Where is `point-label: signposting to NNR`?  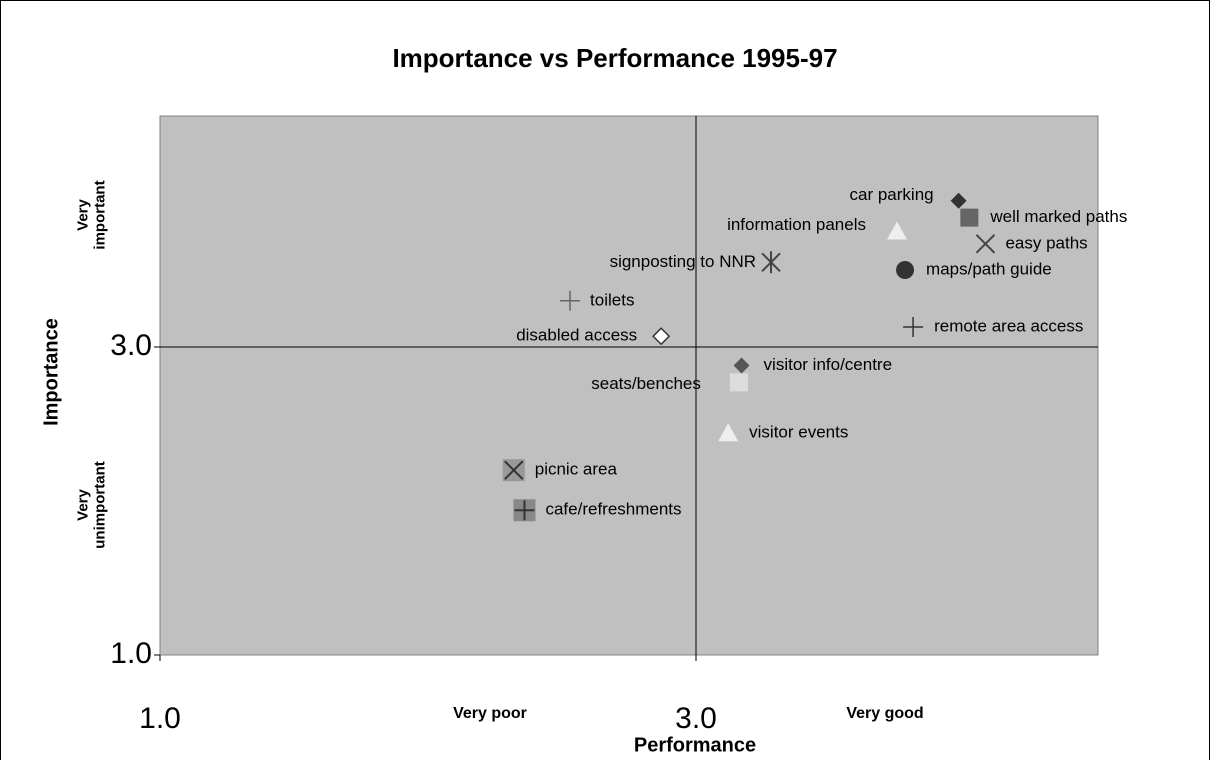 point-label: signposting to NNR is located at coordinates (683, 261).